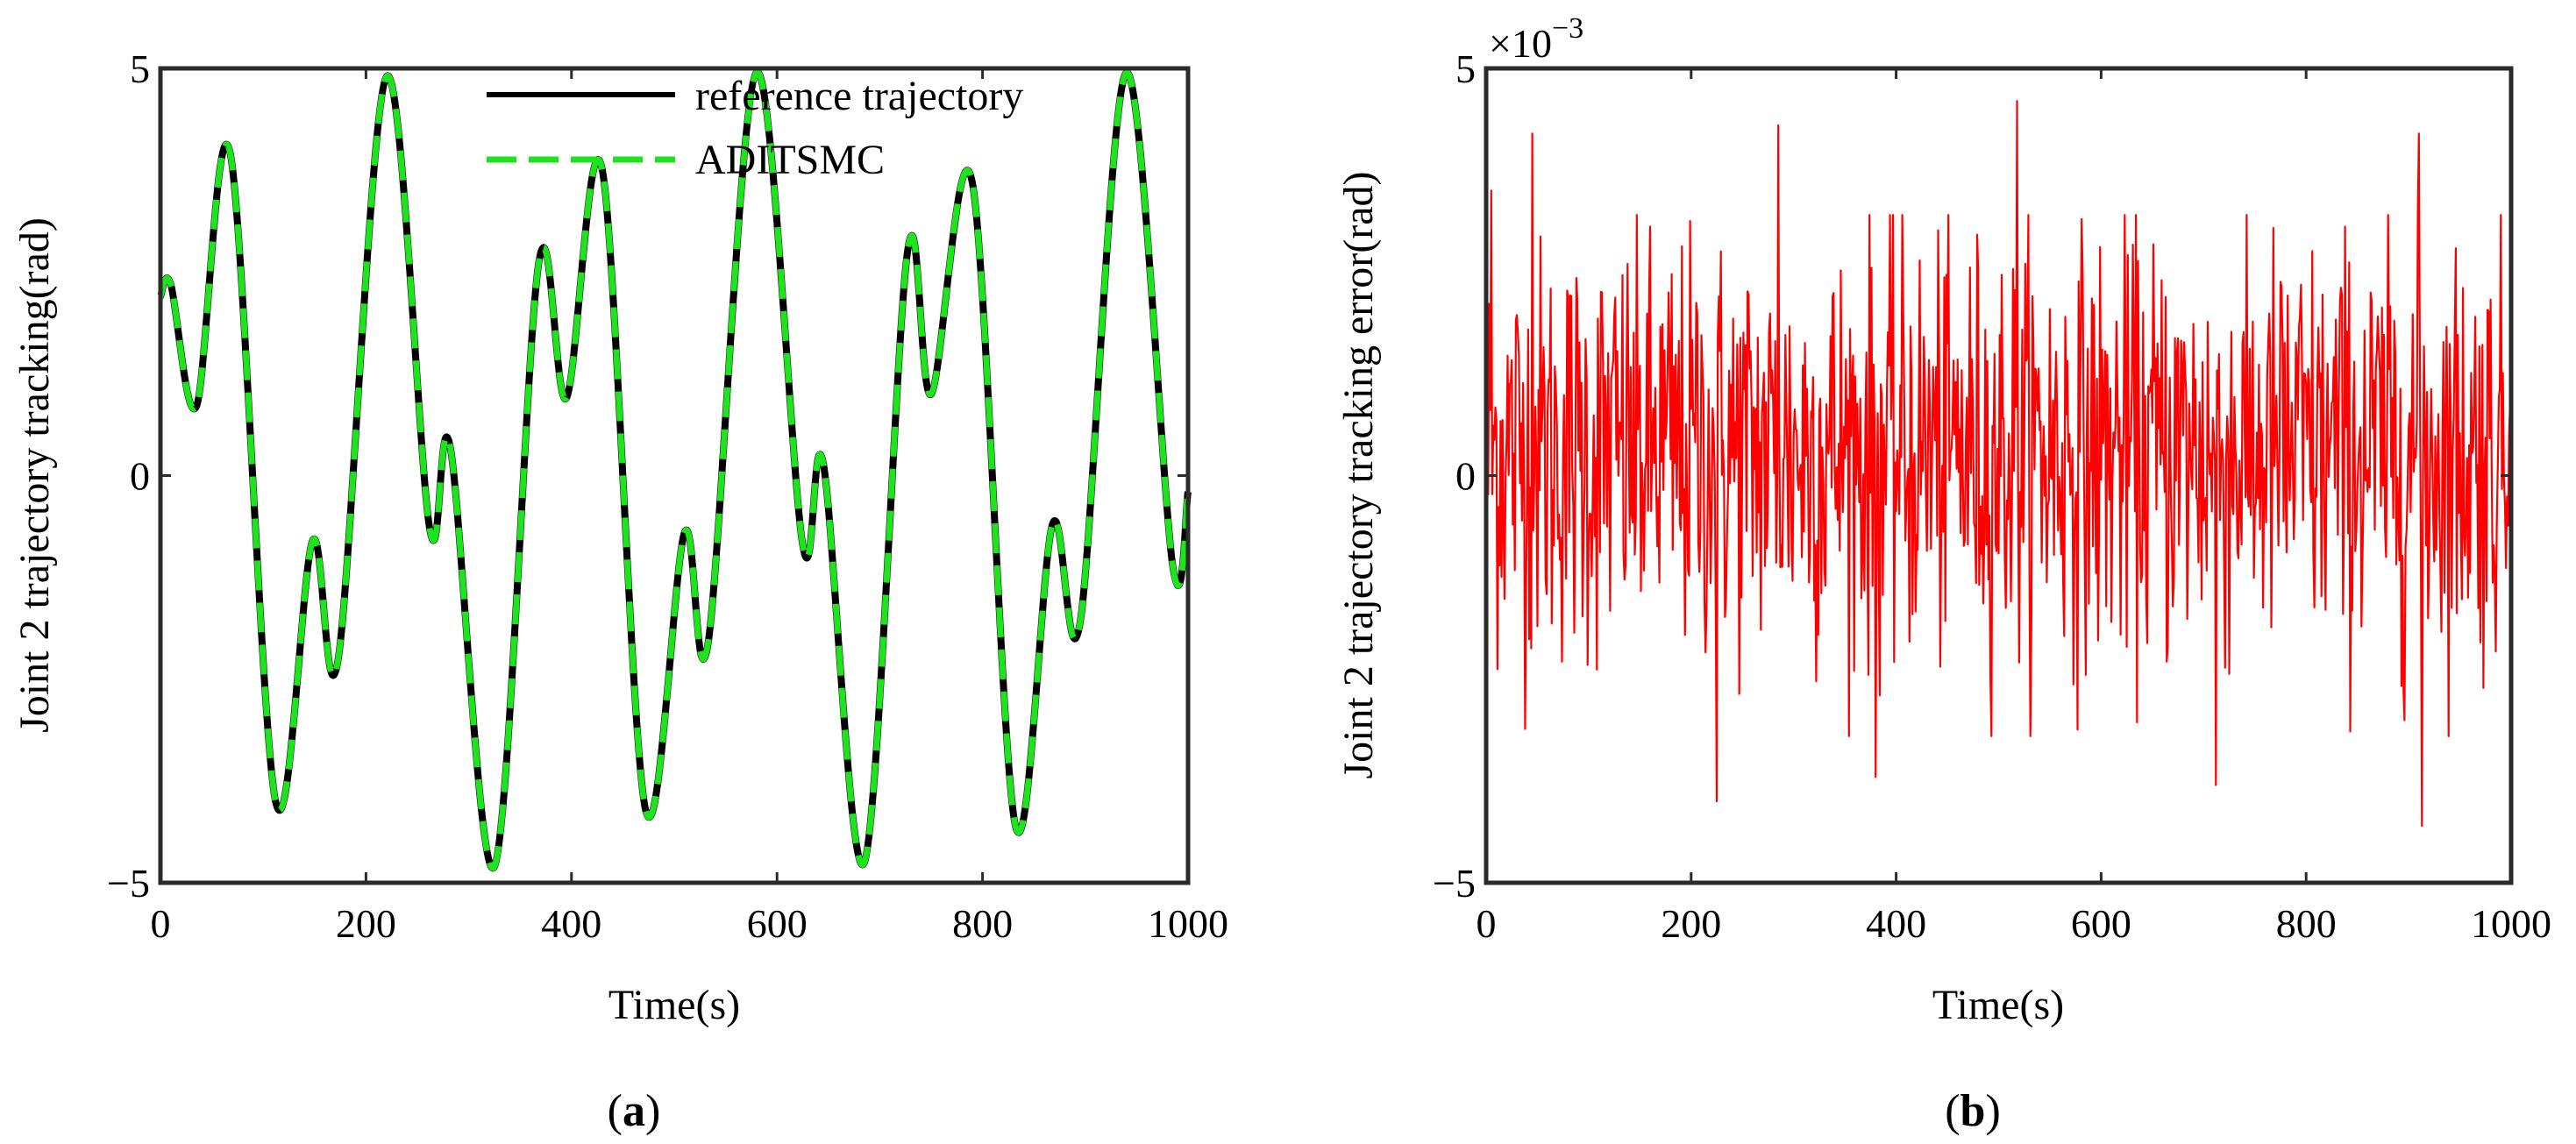 This screenshot has height=1144, width=2576. Describe the element at coordinates (1536, 39) in the screenshot. I see `chart-b-y-exponent: ×10⁻³` at that location.